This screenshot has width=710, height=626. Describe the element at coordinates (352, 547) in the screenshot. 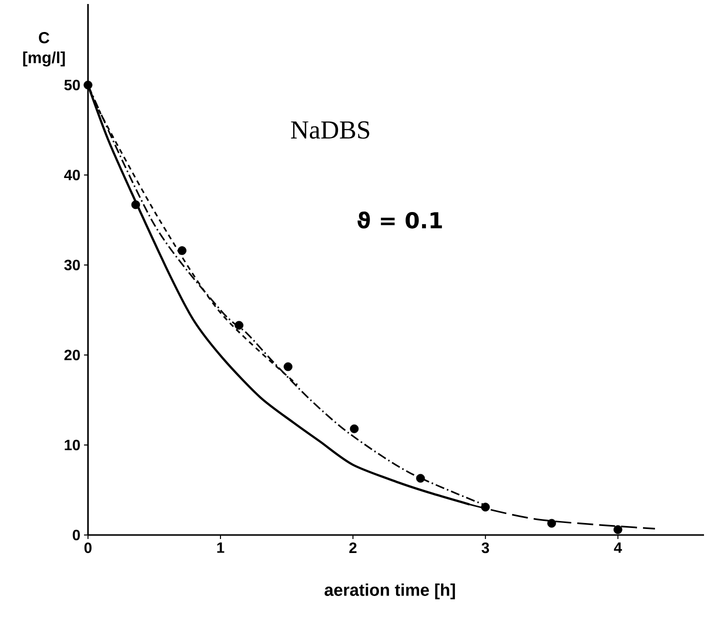

I see `x-tick-label: 2` at that location.